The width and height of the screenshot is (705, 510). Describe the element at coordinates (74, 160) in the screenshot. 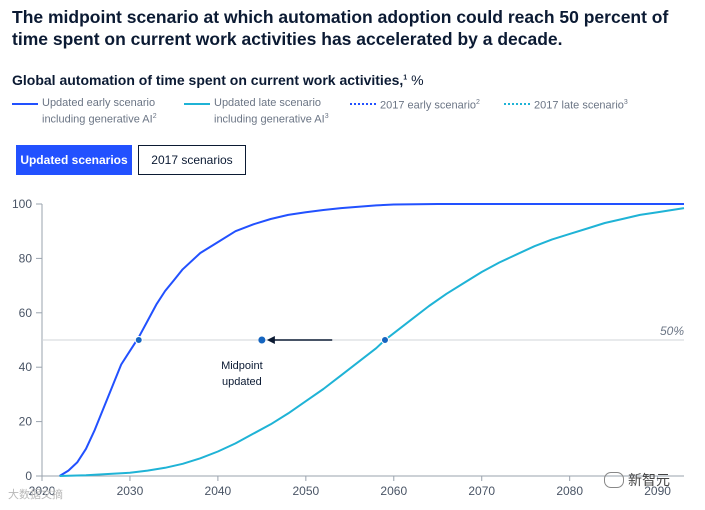

I see `updated-scenarios-button: Updated scenarios` at that location.